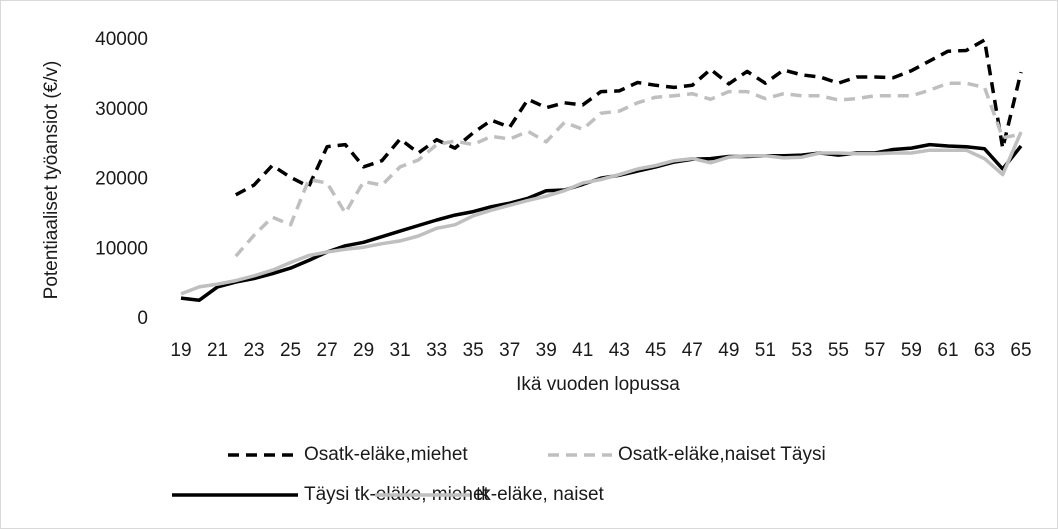 This screenshot has height=529, width=1058. Describe the element at coordinates (290, 350) in the screenshot. I see `x-tick-label: 25` at that location.